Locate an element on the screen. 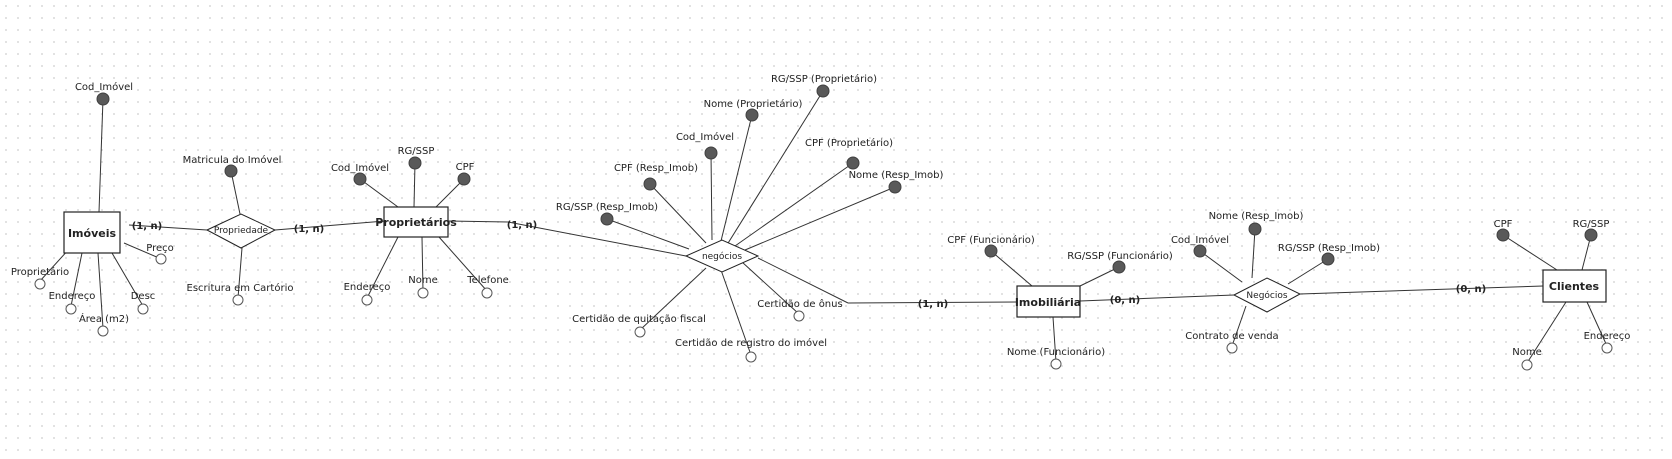  attr-propriedade-matricula: Matricula do Imóvel is located at coordinates (232, 160).